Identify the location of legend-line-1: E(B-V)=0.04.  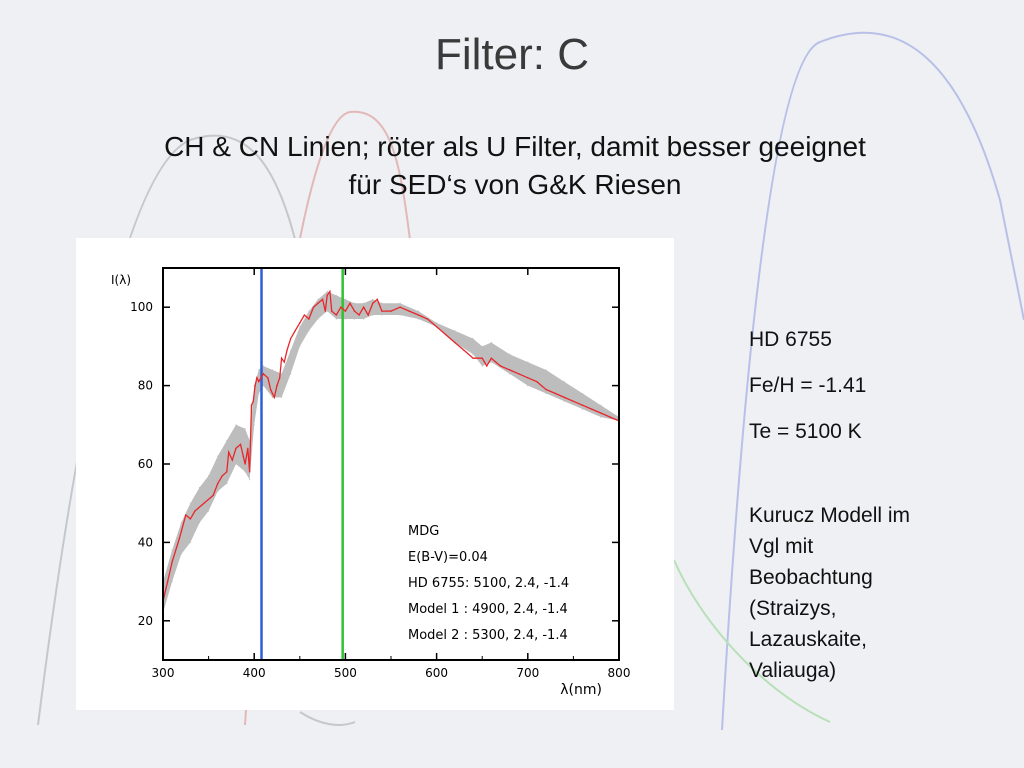
(448, 557).